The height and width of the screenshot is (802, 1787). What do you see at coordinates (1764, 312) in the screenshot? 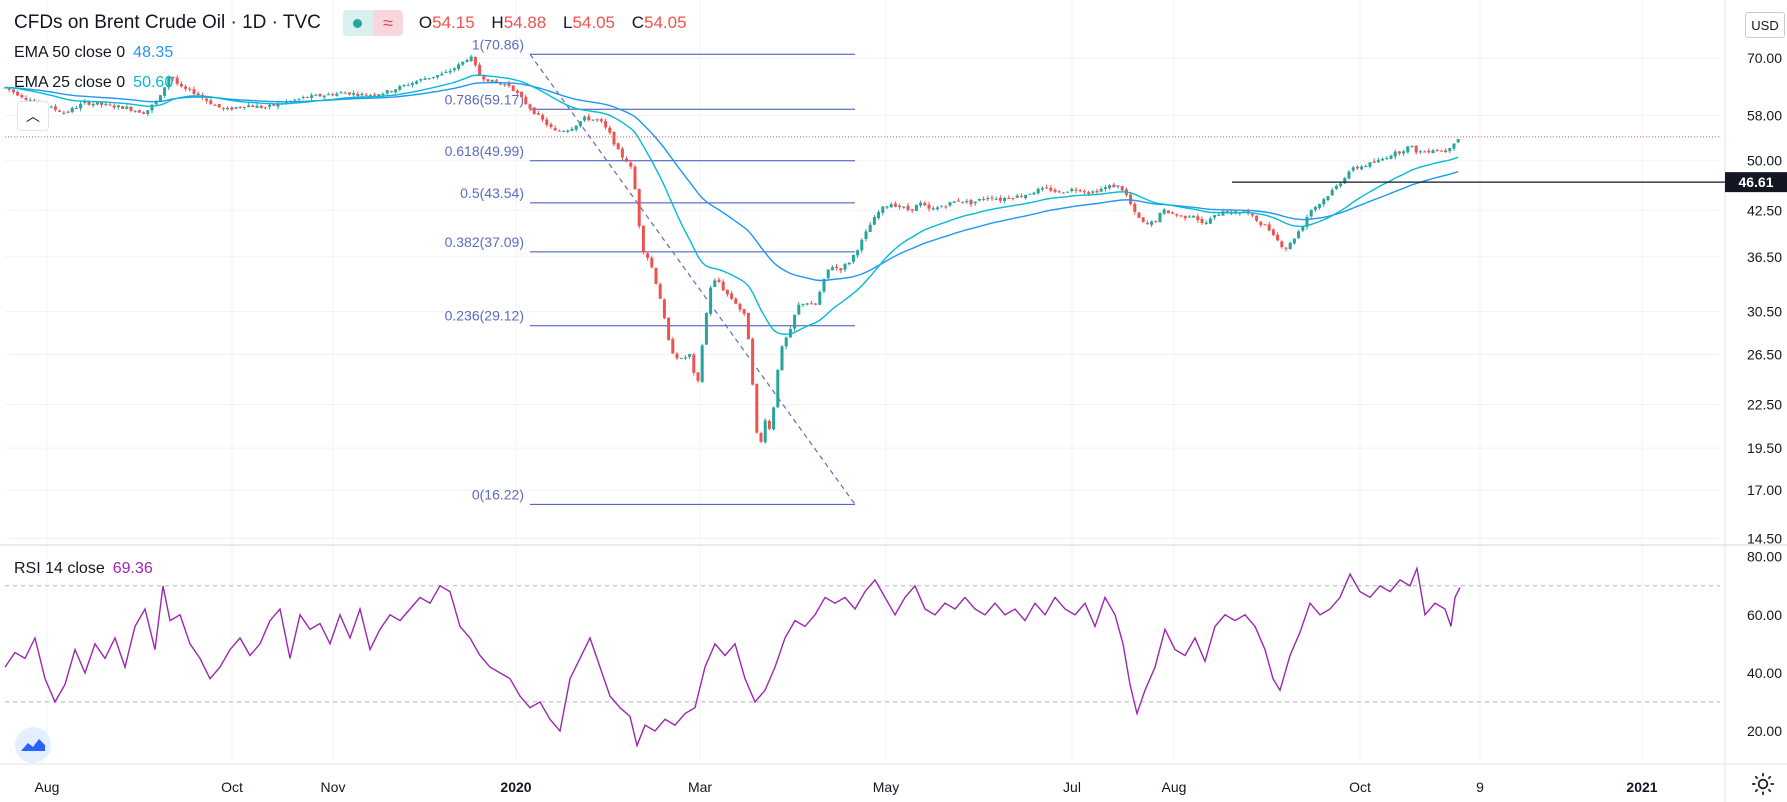
I see `price-tick-label: 30.50` at bounding box center [1764, 312].